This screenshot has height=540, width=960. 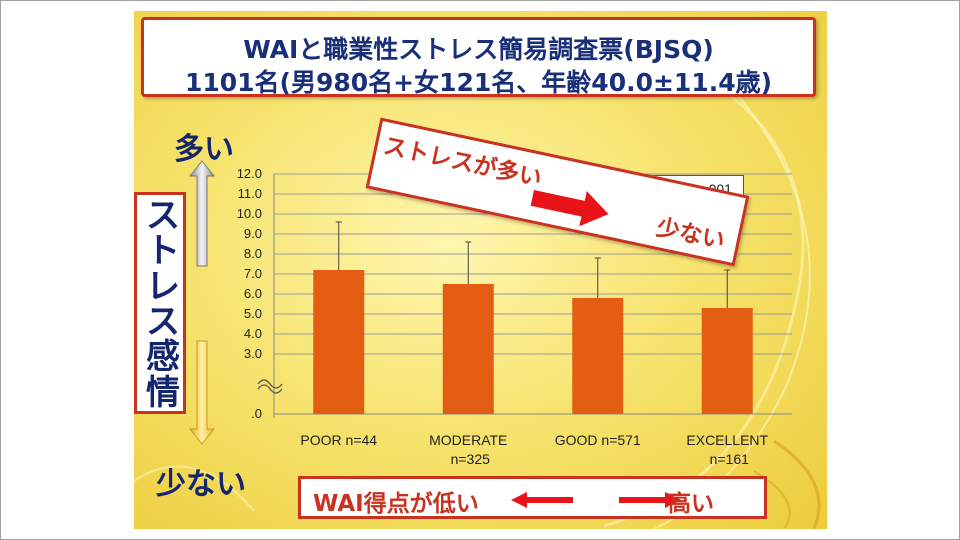 I want to click on y-tick-label: 9.0, so click(x=253, y=233).